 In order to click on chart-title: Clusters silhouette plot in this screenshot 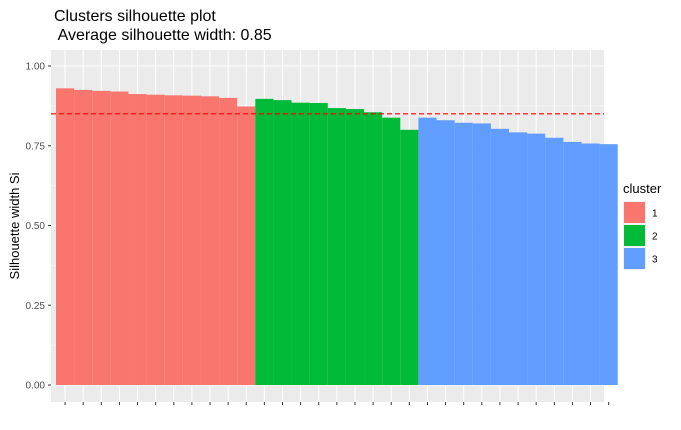, I will do `click(135, 16)`.